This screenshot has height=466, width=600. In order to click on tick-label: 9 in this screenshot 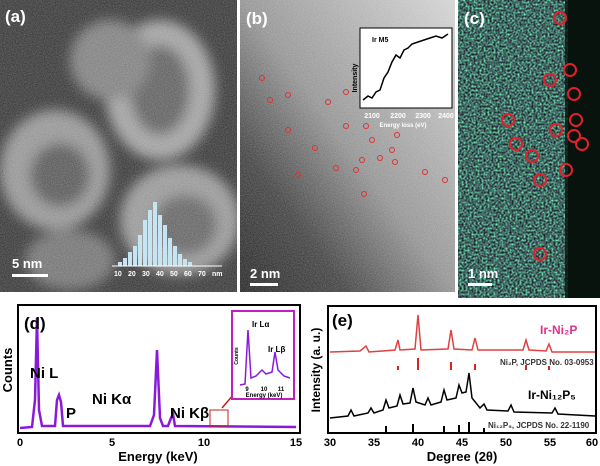, I will do `click(247, 390)`.